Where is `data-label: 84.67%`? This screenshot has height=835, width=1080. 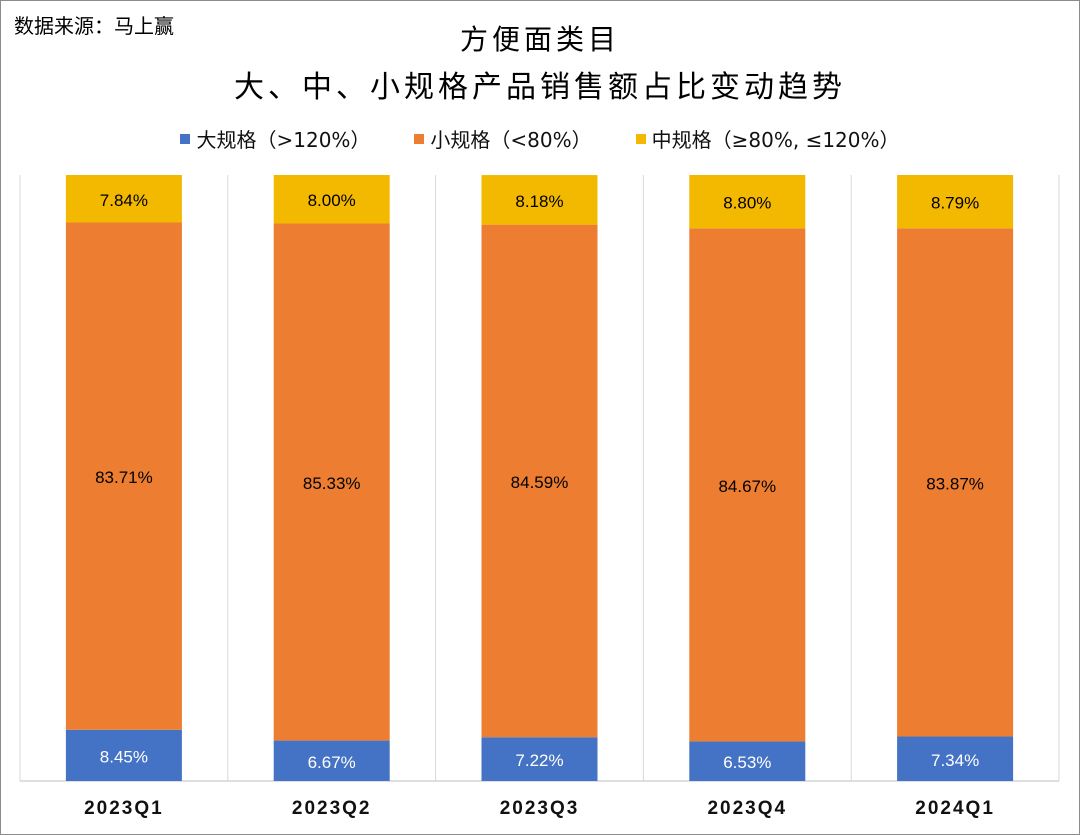 data-label: 84.67% is located at coordinates (747, 486).